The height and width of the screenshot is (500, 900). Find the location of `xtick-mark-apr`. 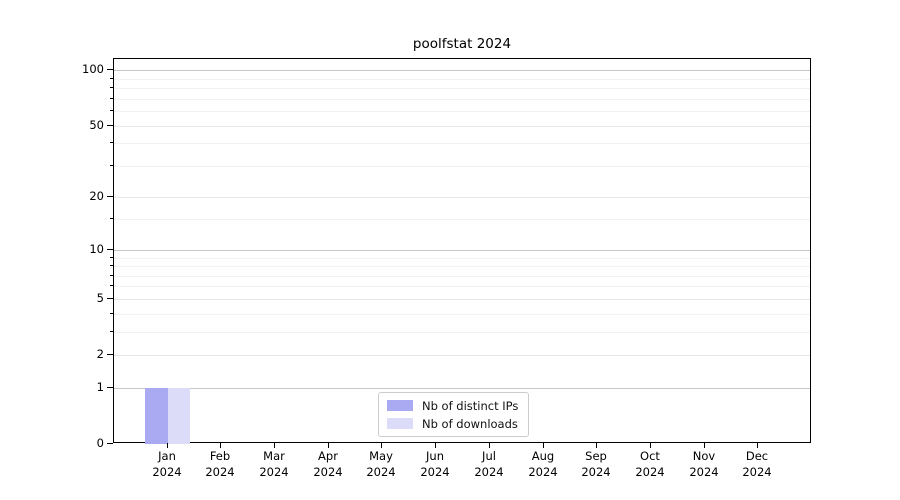

xtick-mark-apr is located at coordinates (328, 445).